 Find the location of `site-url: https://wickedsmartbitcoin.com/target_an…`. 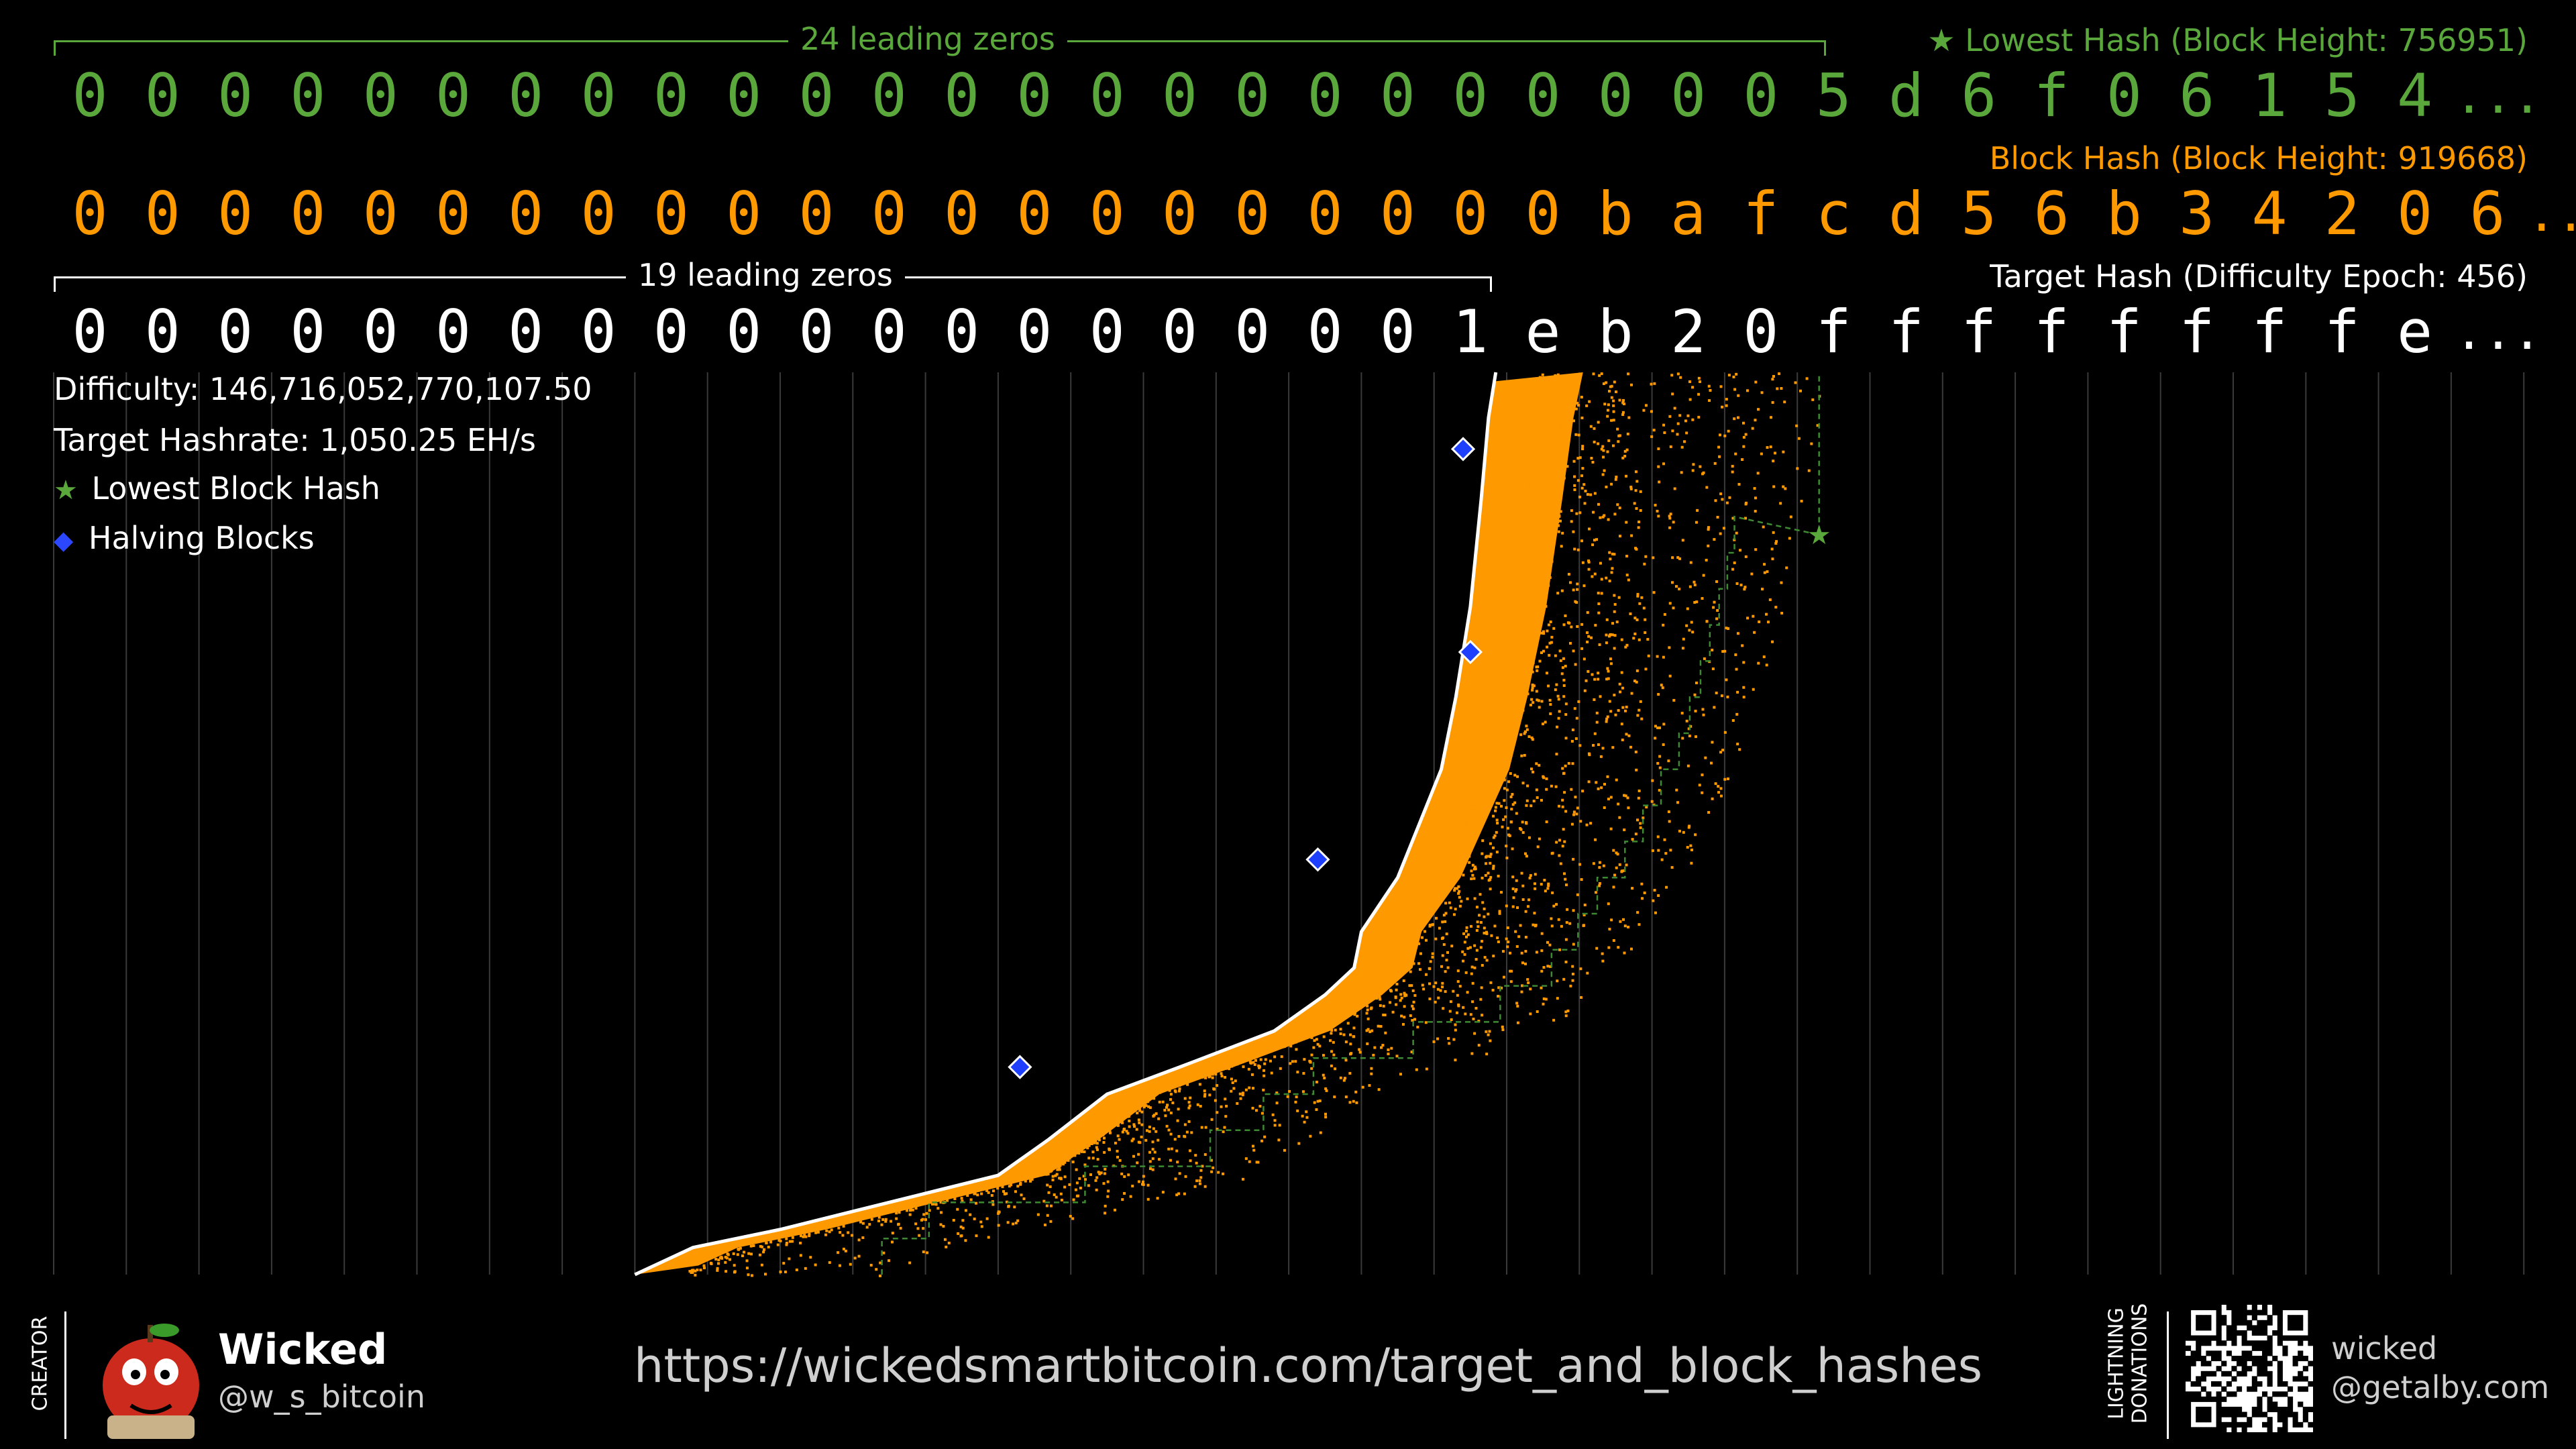

site-url: https://wickedsmartbitcoin.com/target_an… is located at coordinates (1308, 1365).